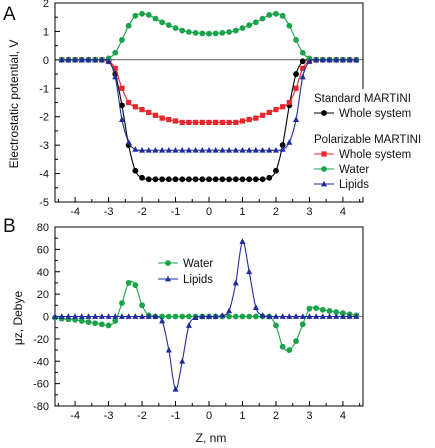 The height and width of the screenshot is (448, 435). Describe the element at coordinates (176, 212) in the screenshot. I see `panel-a-x-tick-label: -1` at that location.